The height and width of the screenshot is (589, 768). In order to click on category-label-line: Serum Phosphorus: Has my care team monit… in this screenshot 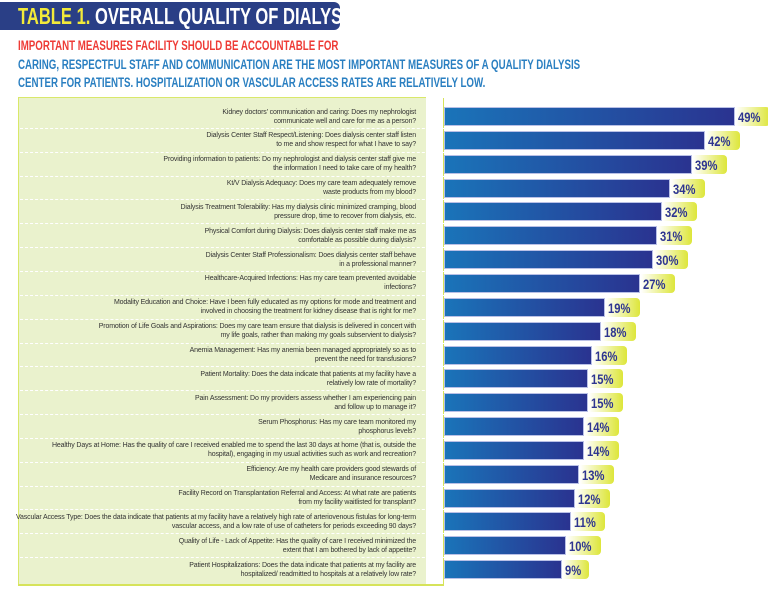, I will do `click(337, 422)`.